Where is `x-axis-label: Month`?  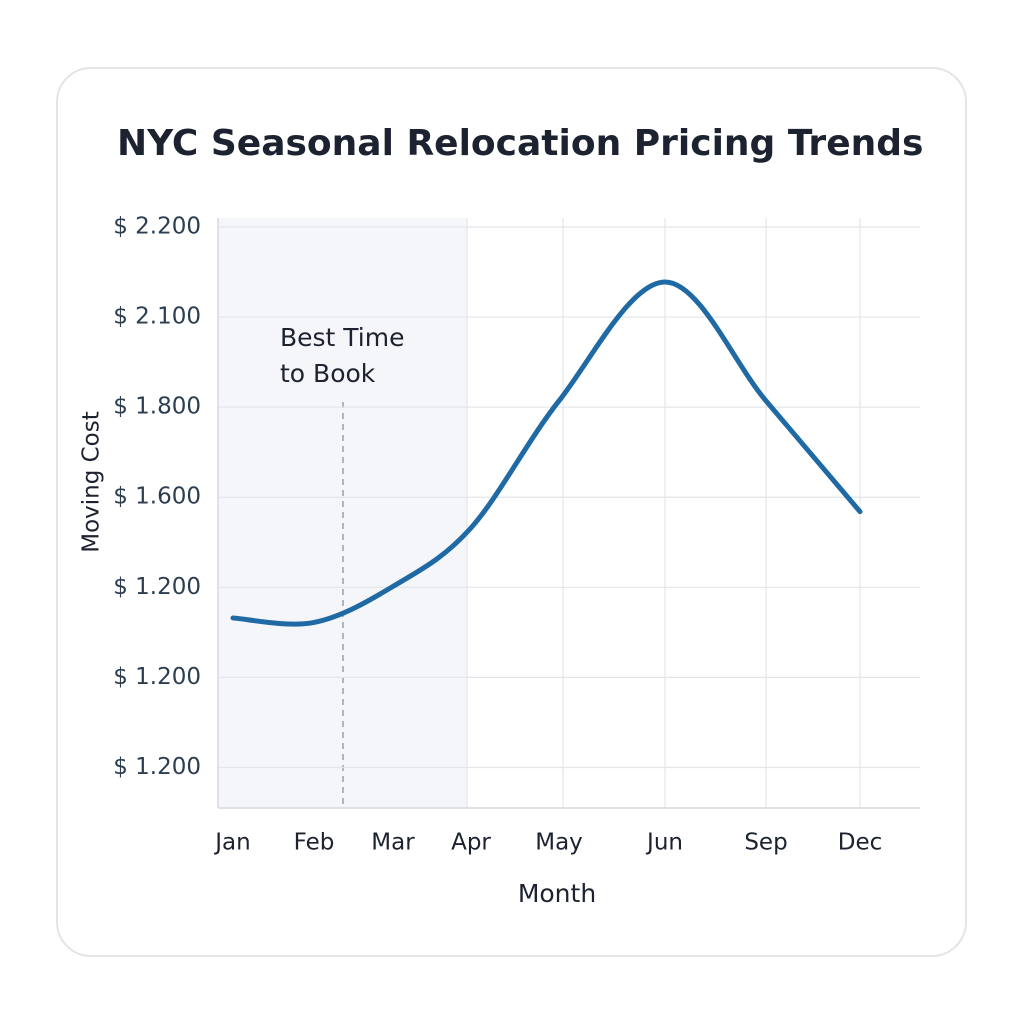
x-axis-label: Month is located at coordinates (557, 893).